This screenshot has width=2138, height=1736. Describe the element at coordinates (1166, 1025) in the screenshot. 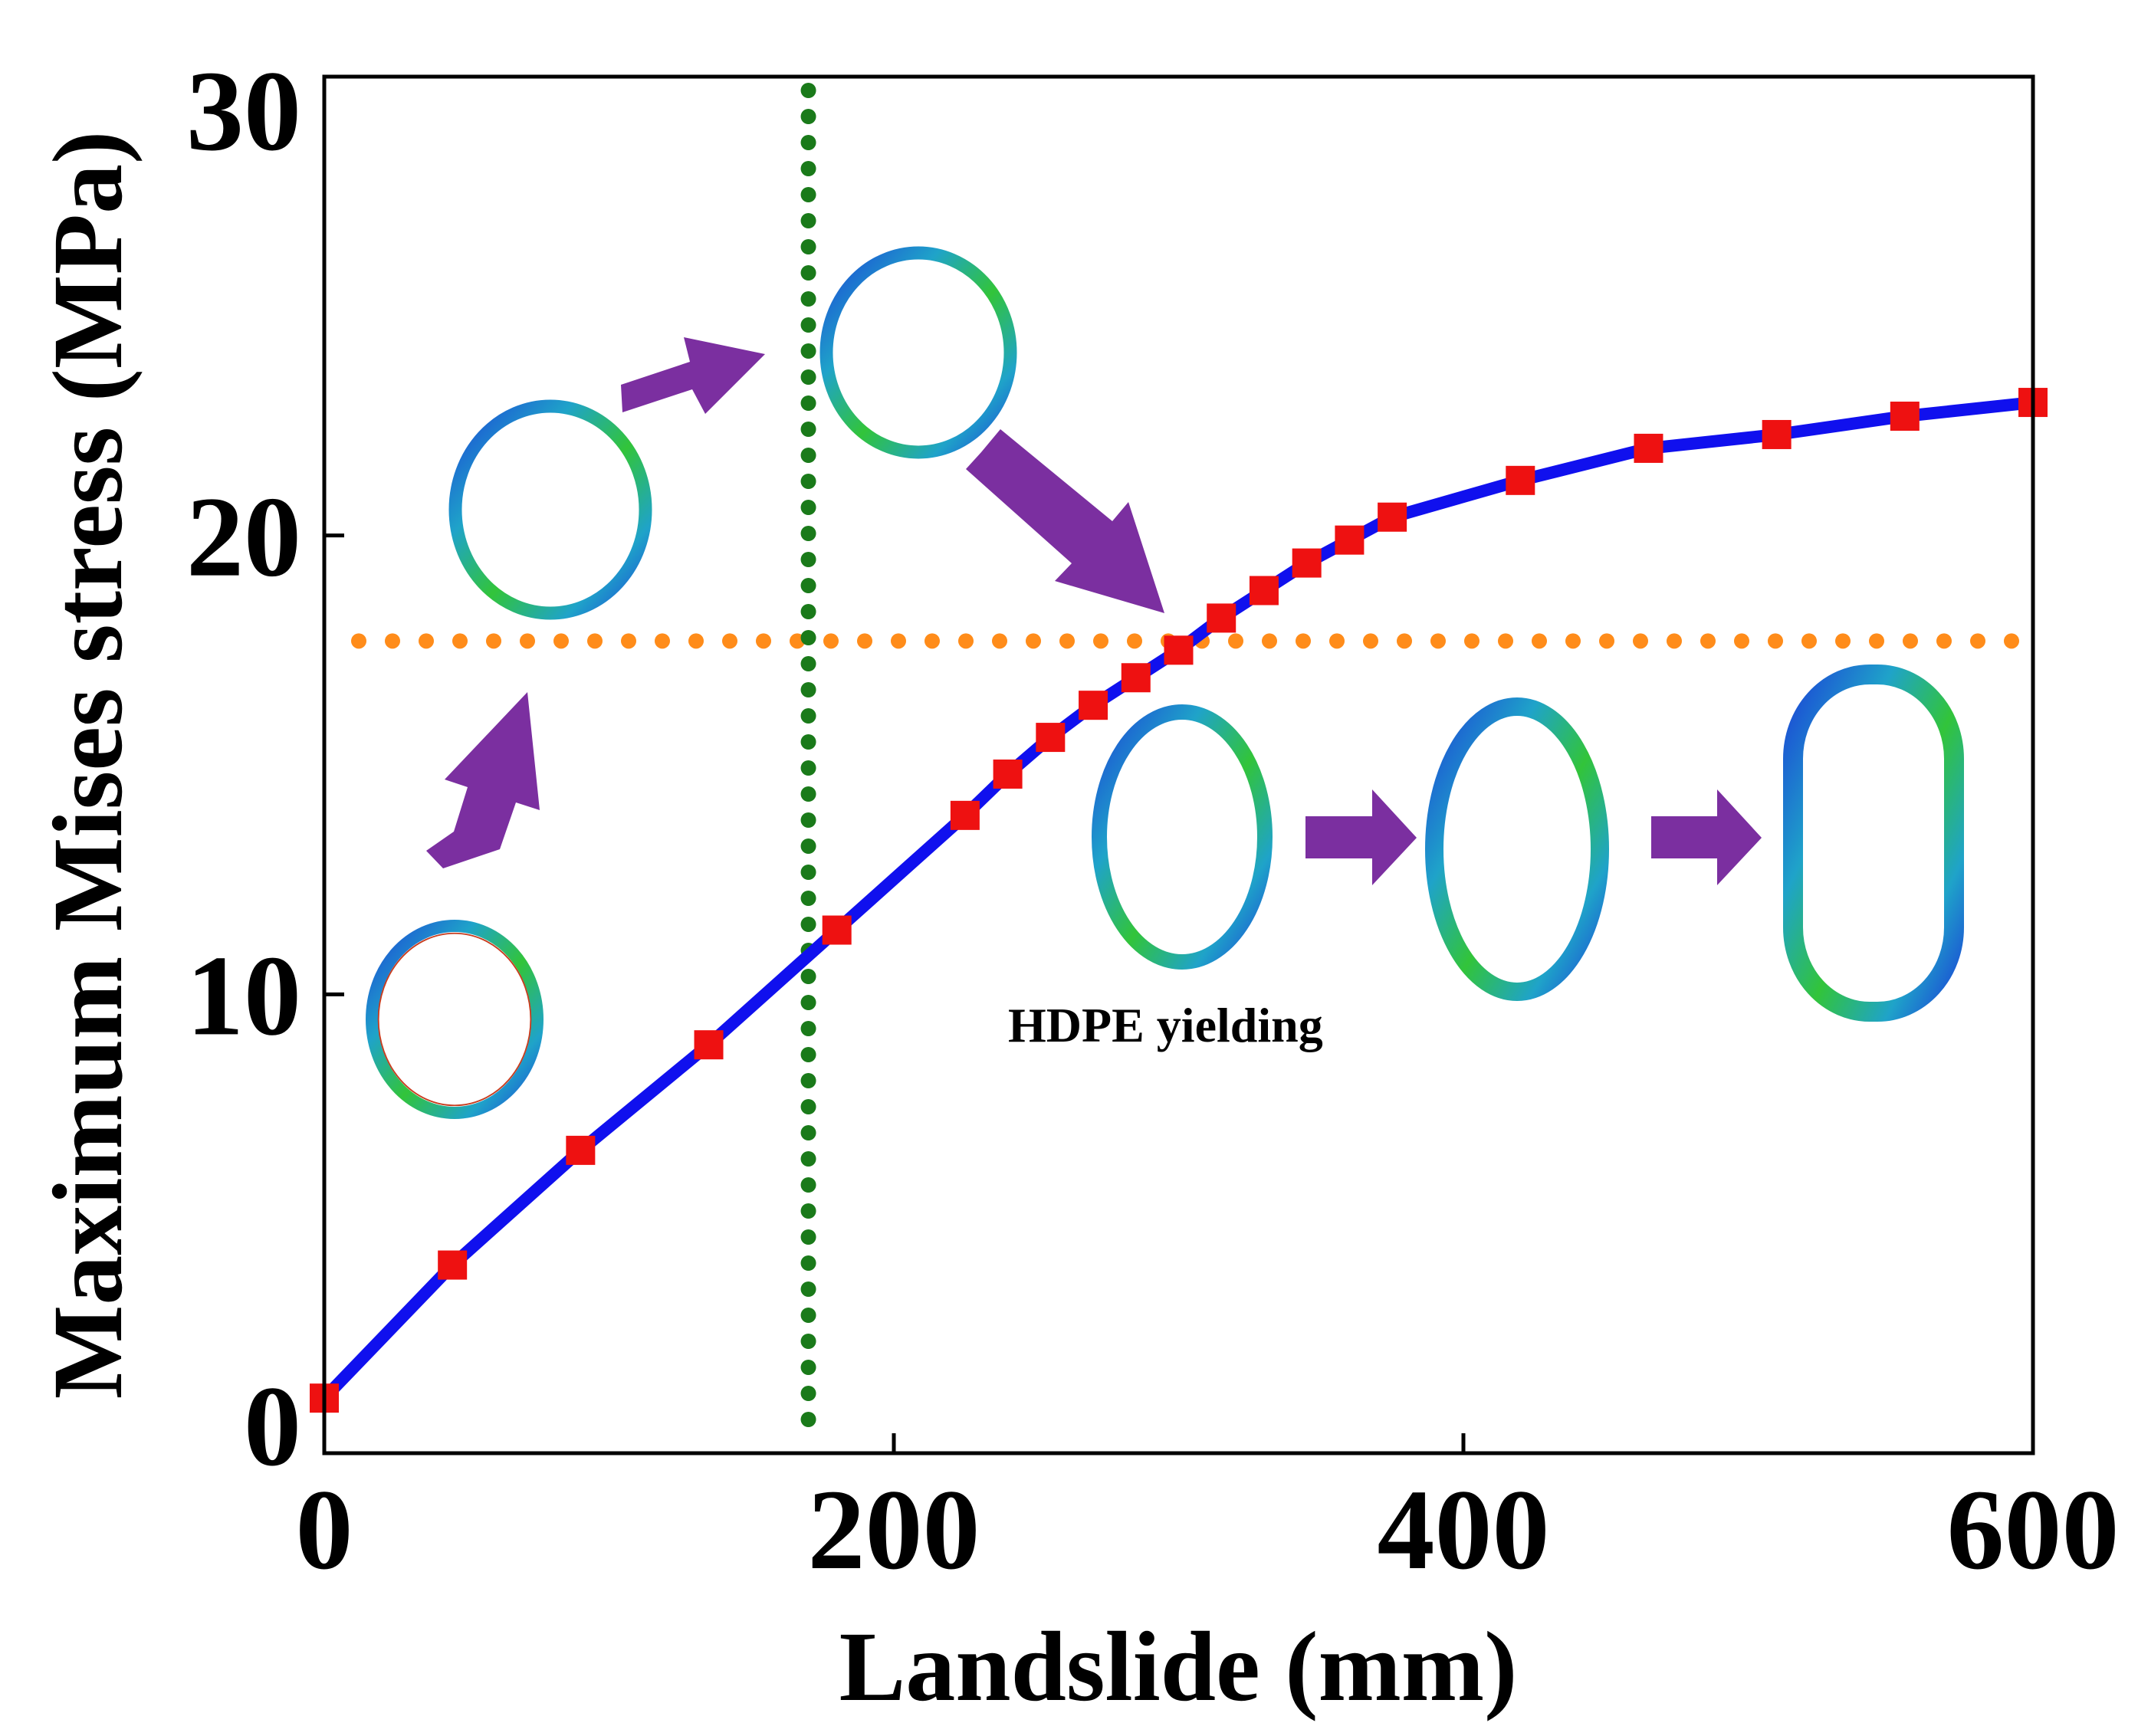

I see `annotation-hdpe-yielding: HDPE yielding` at that location.